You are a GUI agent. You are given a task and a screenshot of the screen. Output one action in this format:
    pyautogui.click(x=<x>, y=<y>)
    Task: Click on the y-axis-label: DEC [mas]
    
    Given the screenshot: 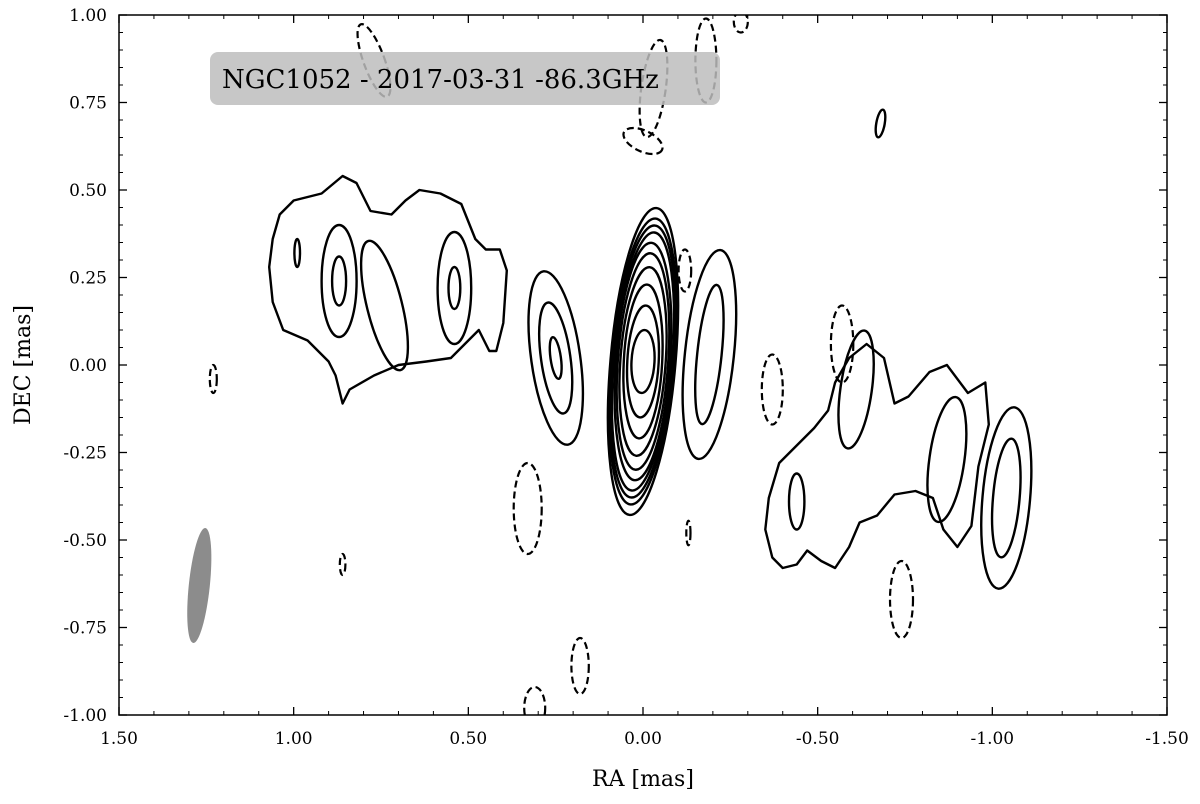 What is the action you would take?
    pyautogui.click(x=23, y=365)
    